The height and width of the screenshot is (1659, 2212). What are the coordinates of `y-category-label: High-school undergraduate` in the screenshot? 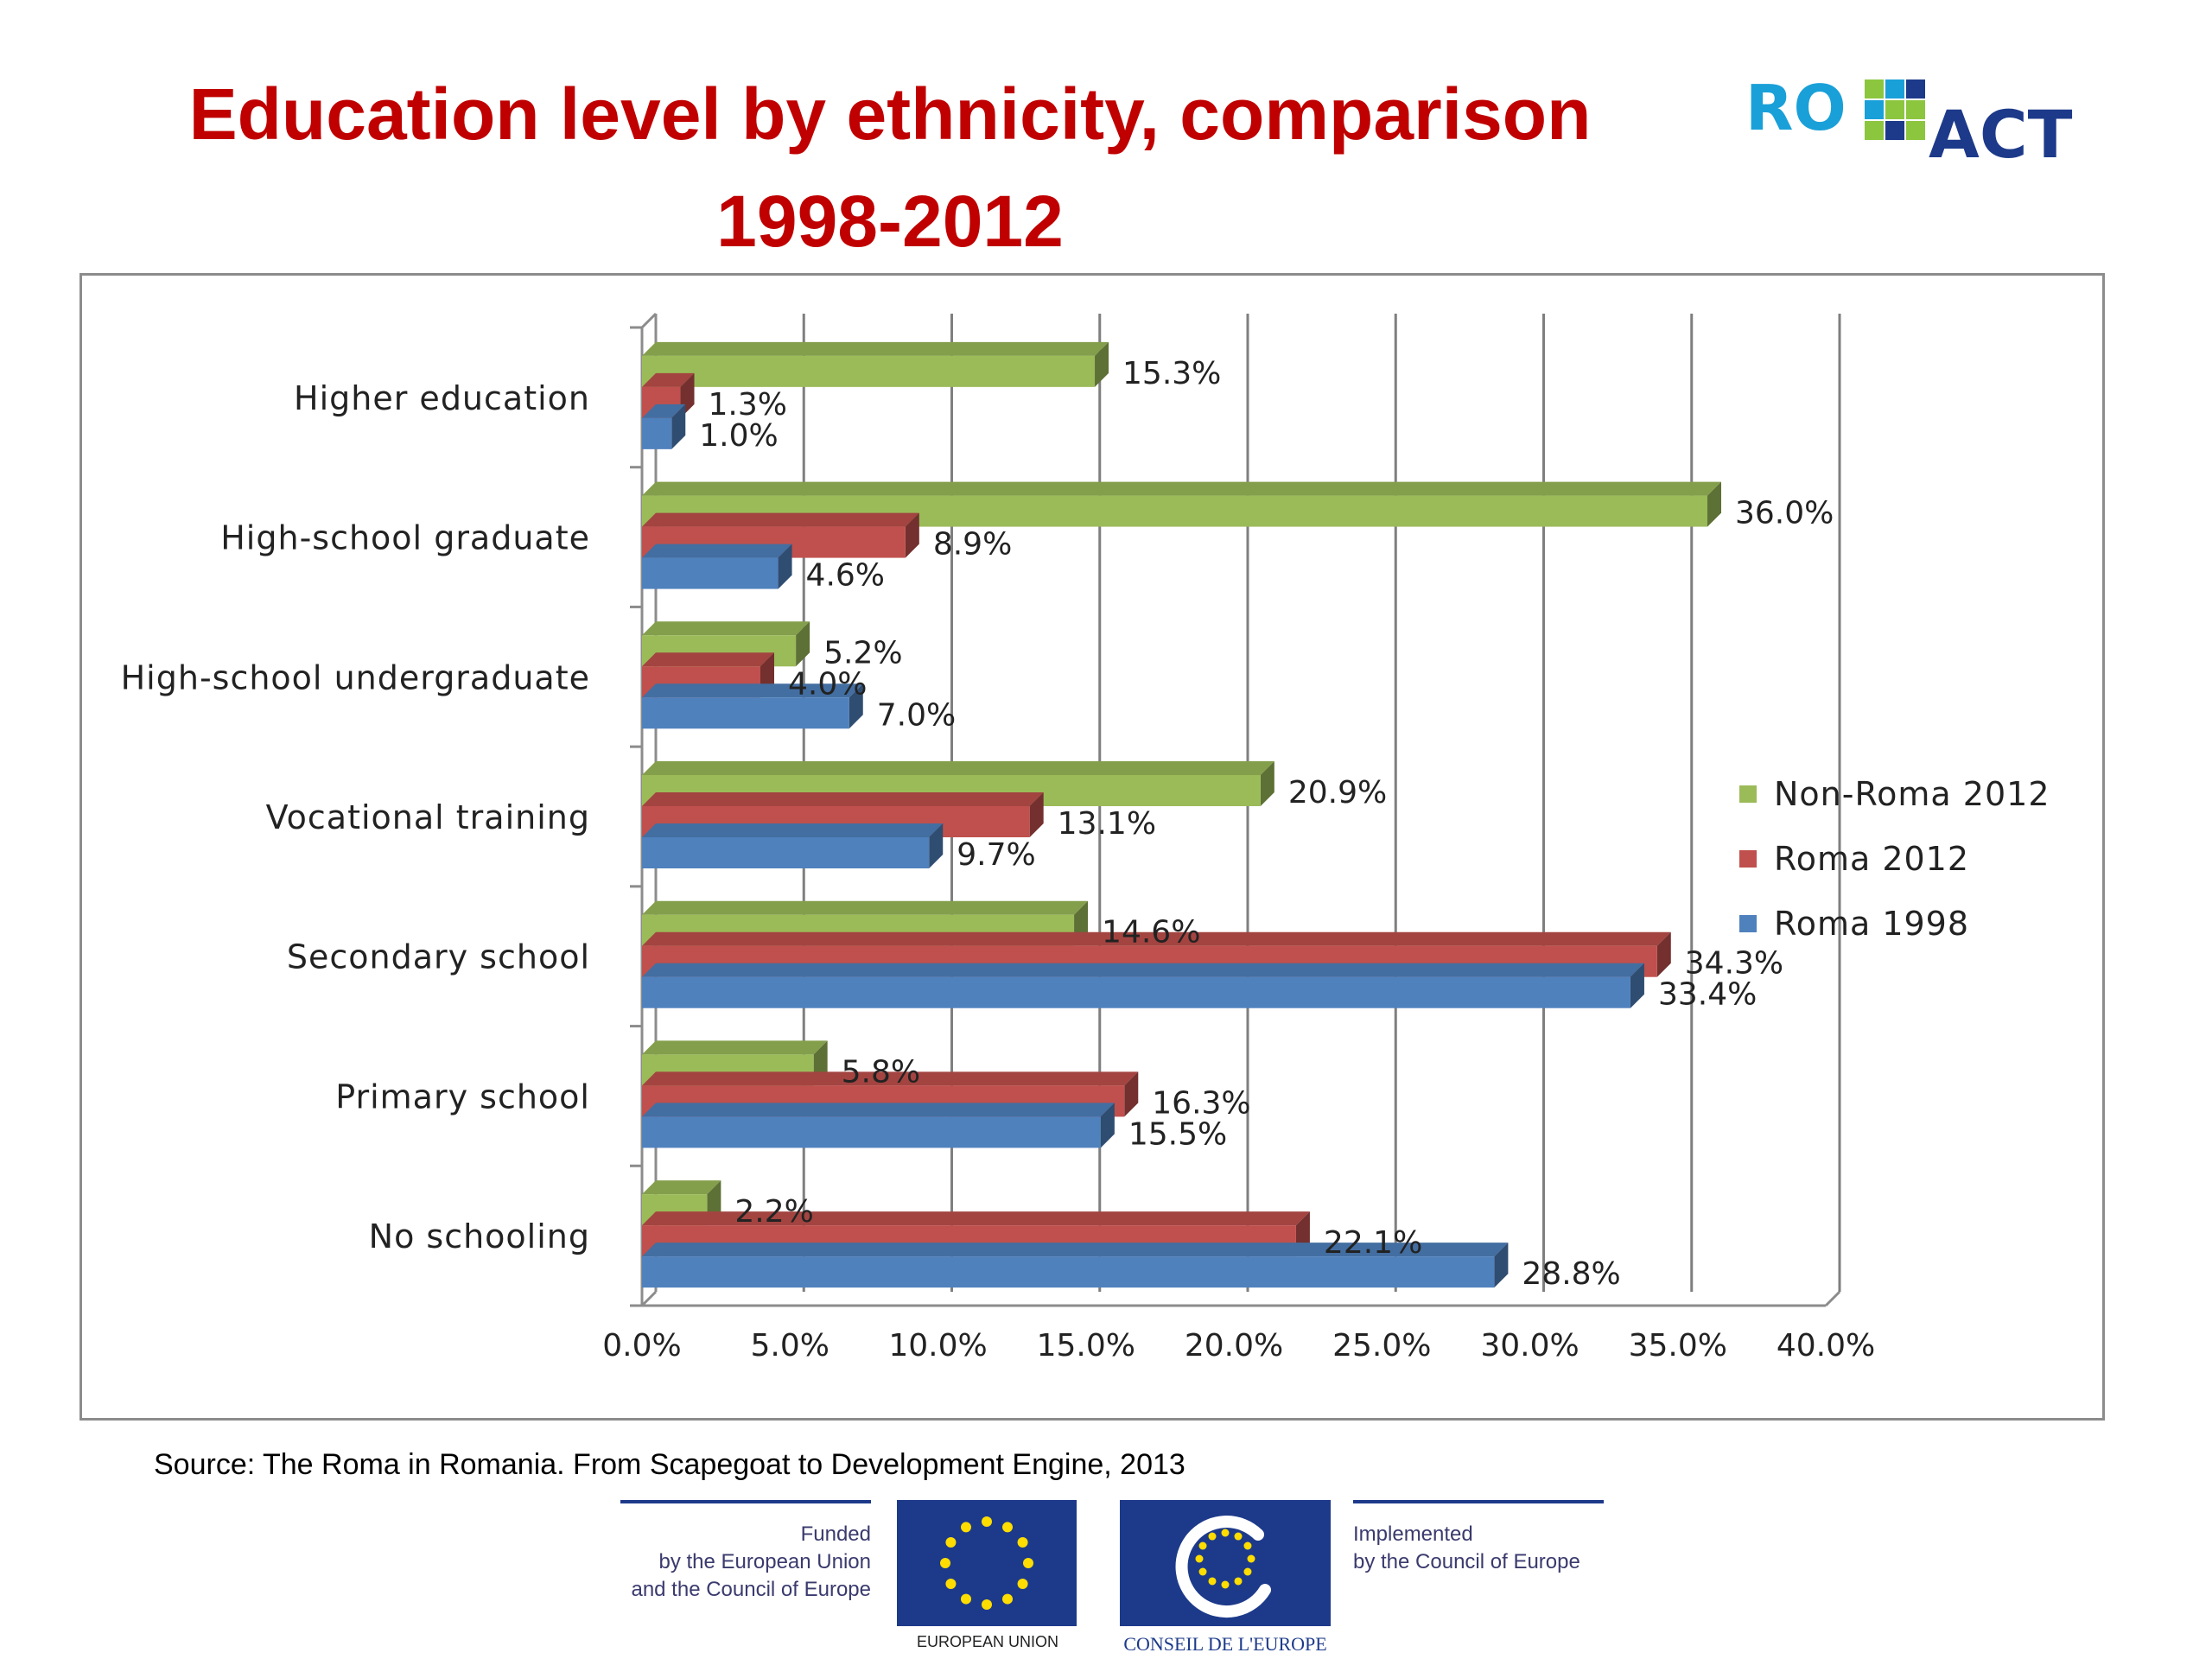 It's located at (355, 677).